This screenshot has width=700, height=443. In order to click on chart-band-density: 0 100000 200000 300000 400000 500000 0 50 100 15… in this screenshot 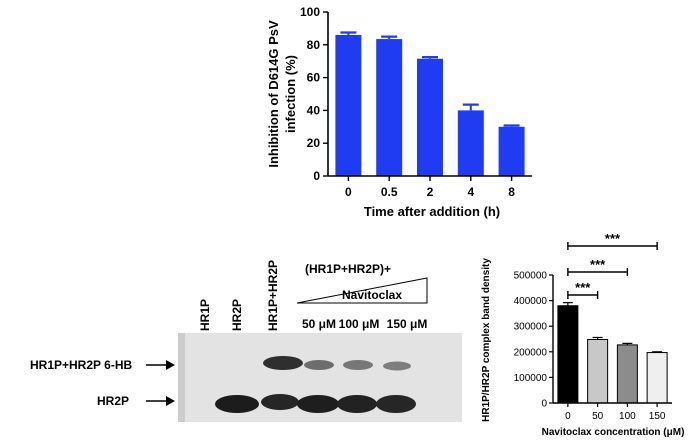, I will do `click(582, 334)`.